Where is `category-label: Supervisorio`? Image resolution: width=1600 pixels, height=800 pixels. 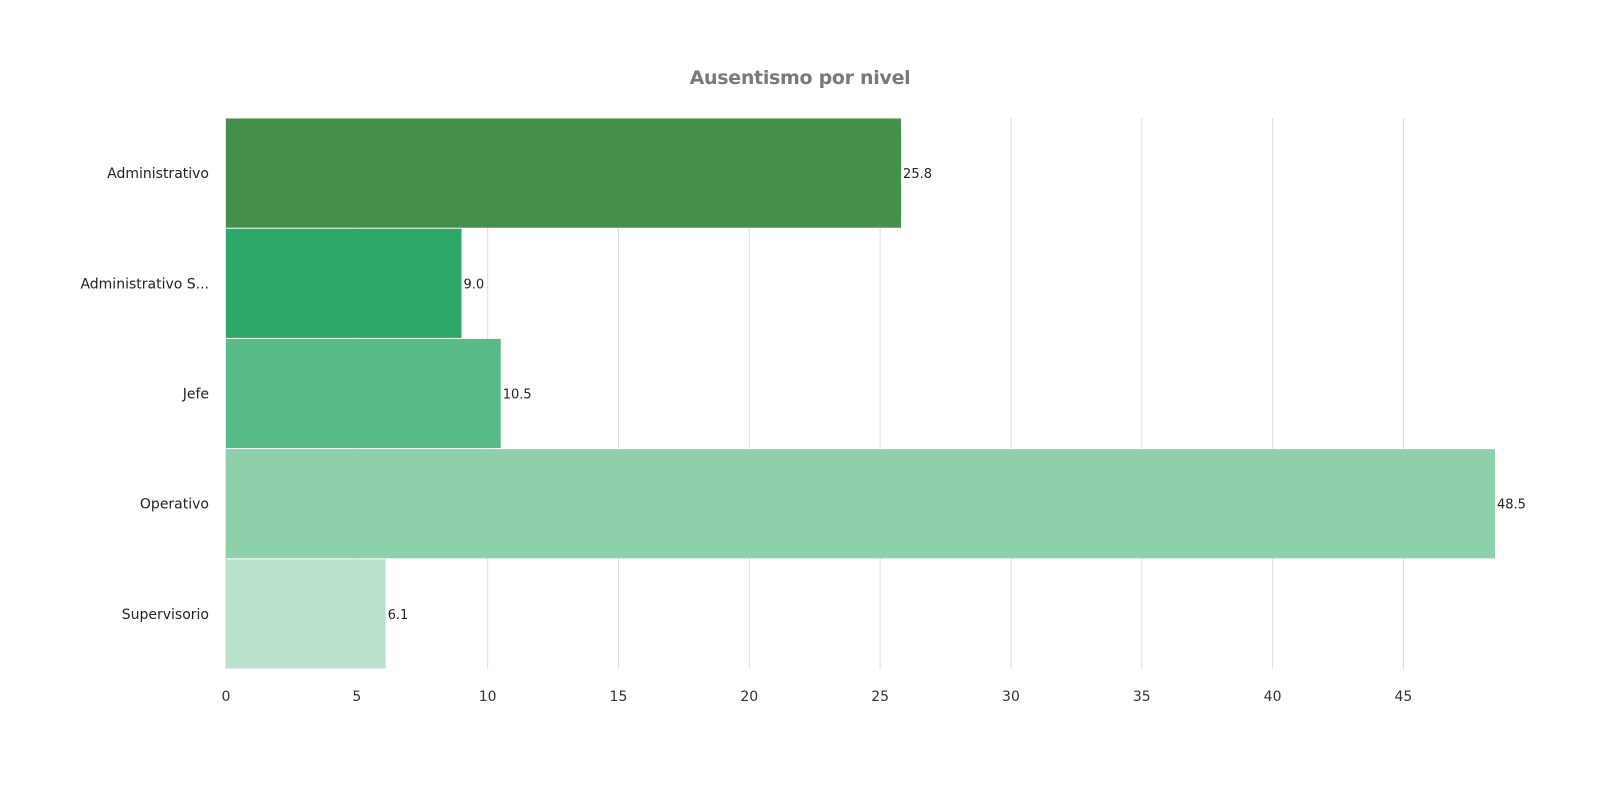
category-label: Supervisorio is located at coordinates (165, 615).